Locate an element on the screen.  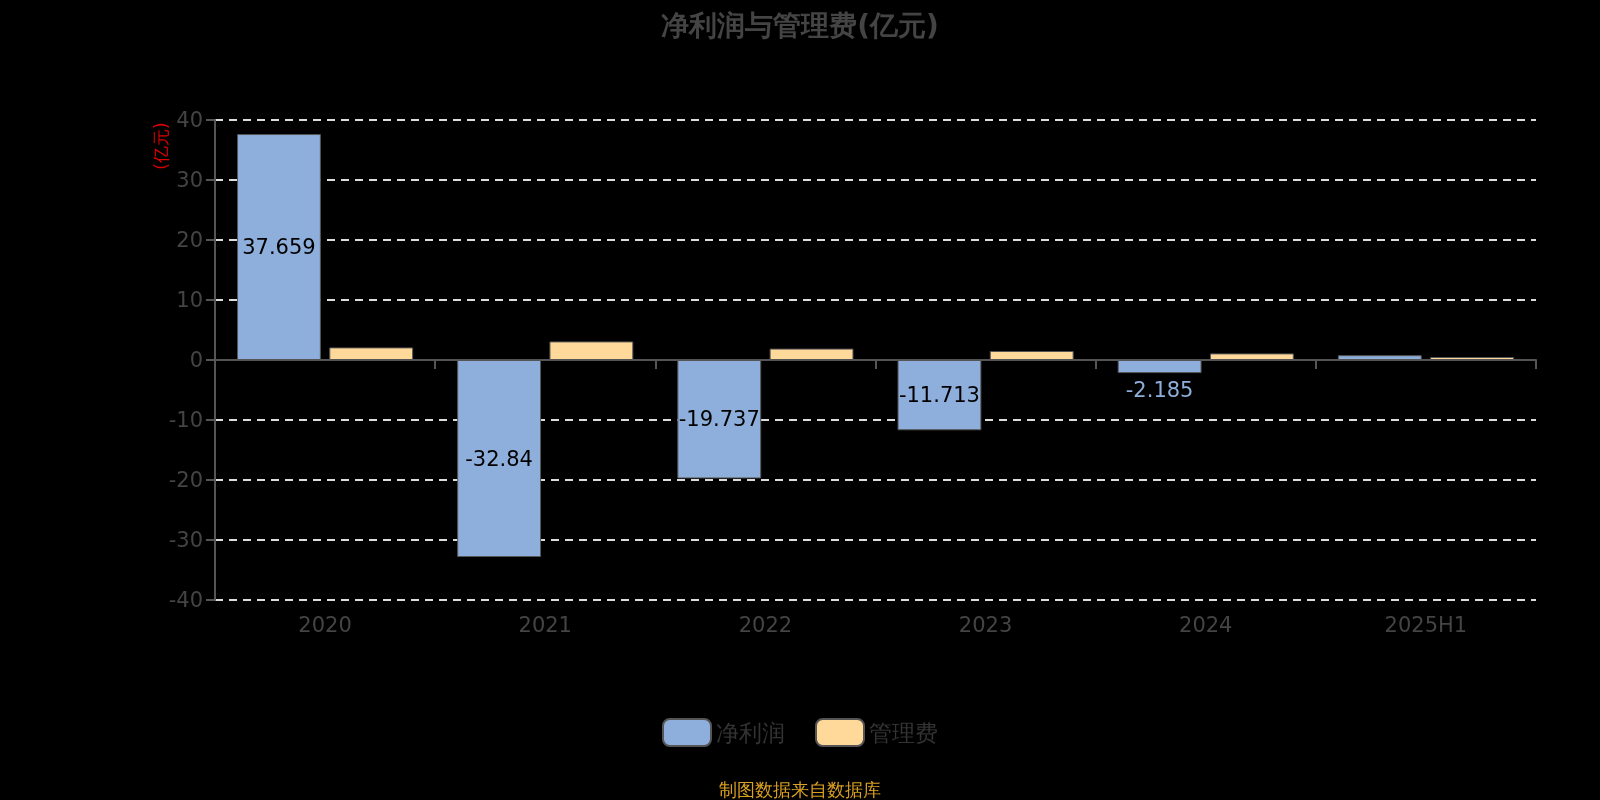
y-tick-label: 30 is located at coordinates (189, 180).